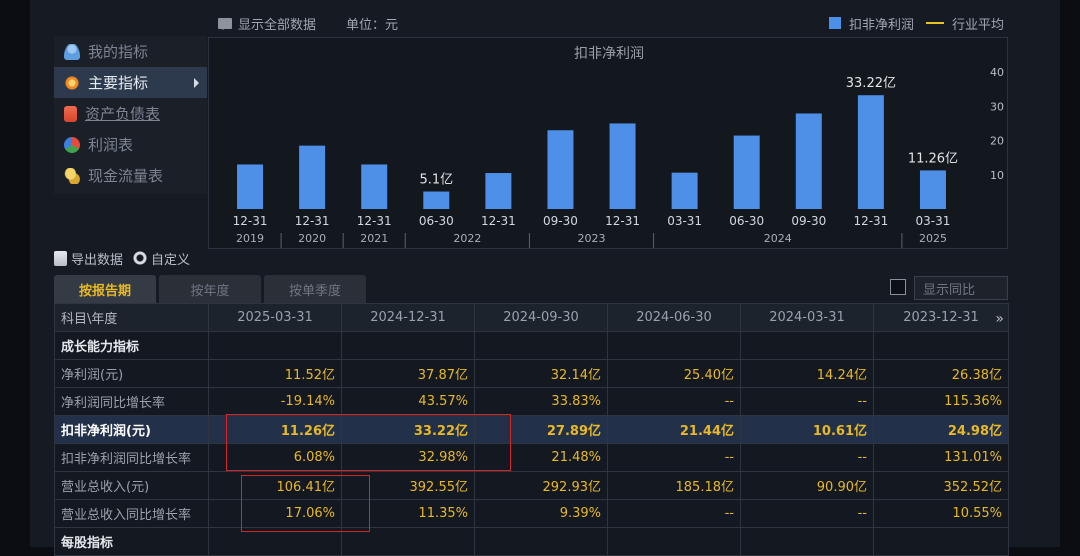 The height and width of the screenshot is (556, 1080). I want to click on year-label: 2022, so click(467, 238).